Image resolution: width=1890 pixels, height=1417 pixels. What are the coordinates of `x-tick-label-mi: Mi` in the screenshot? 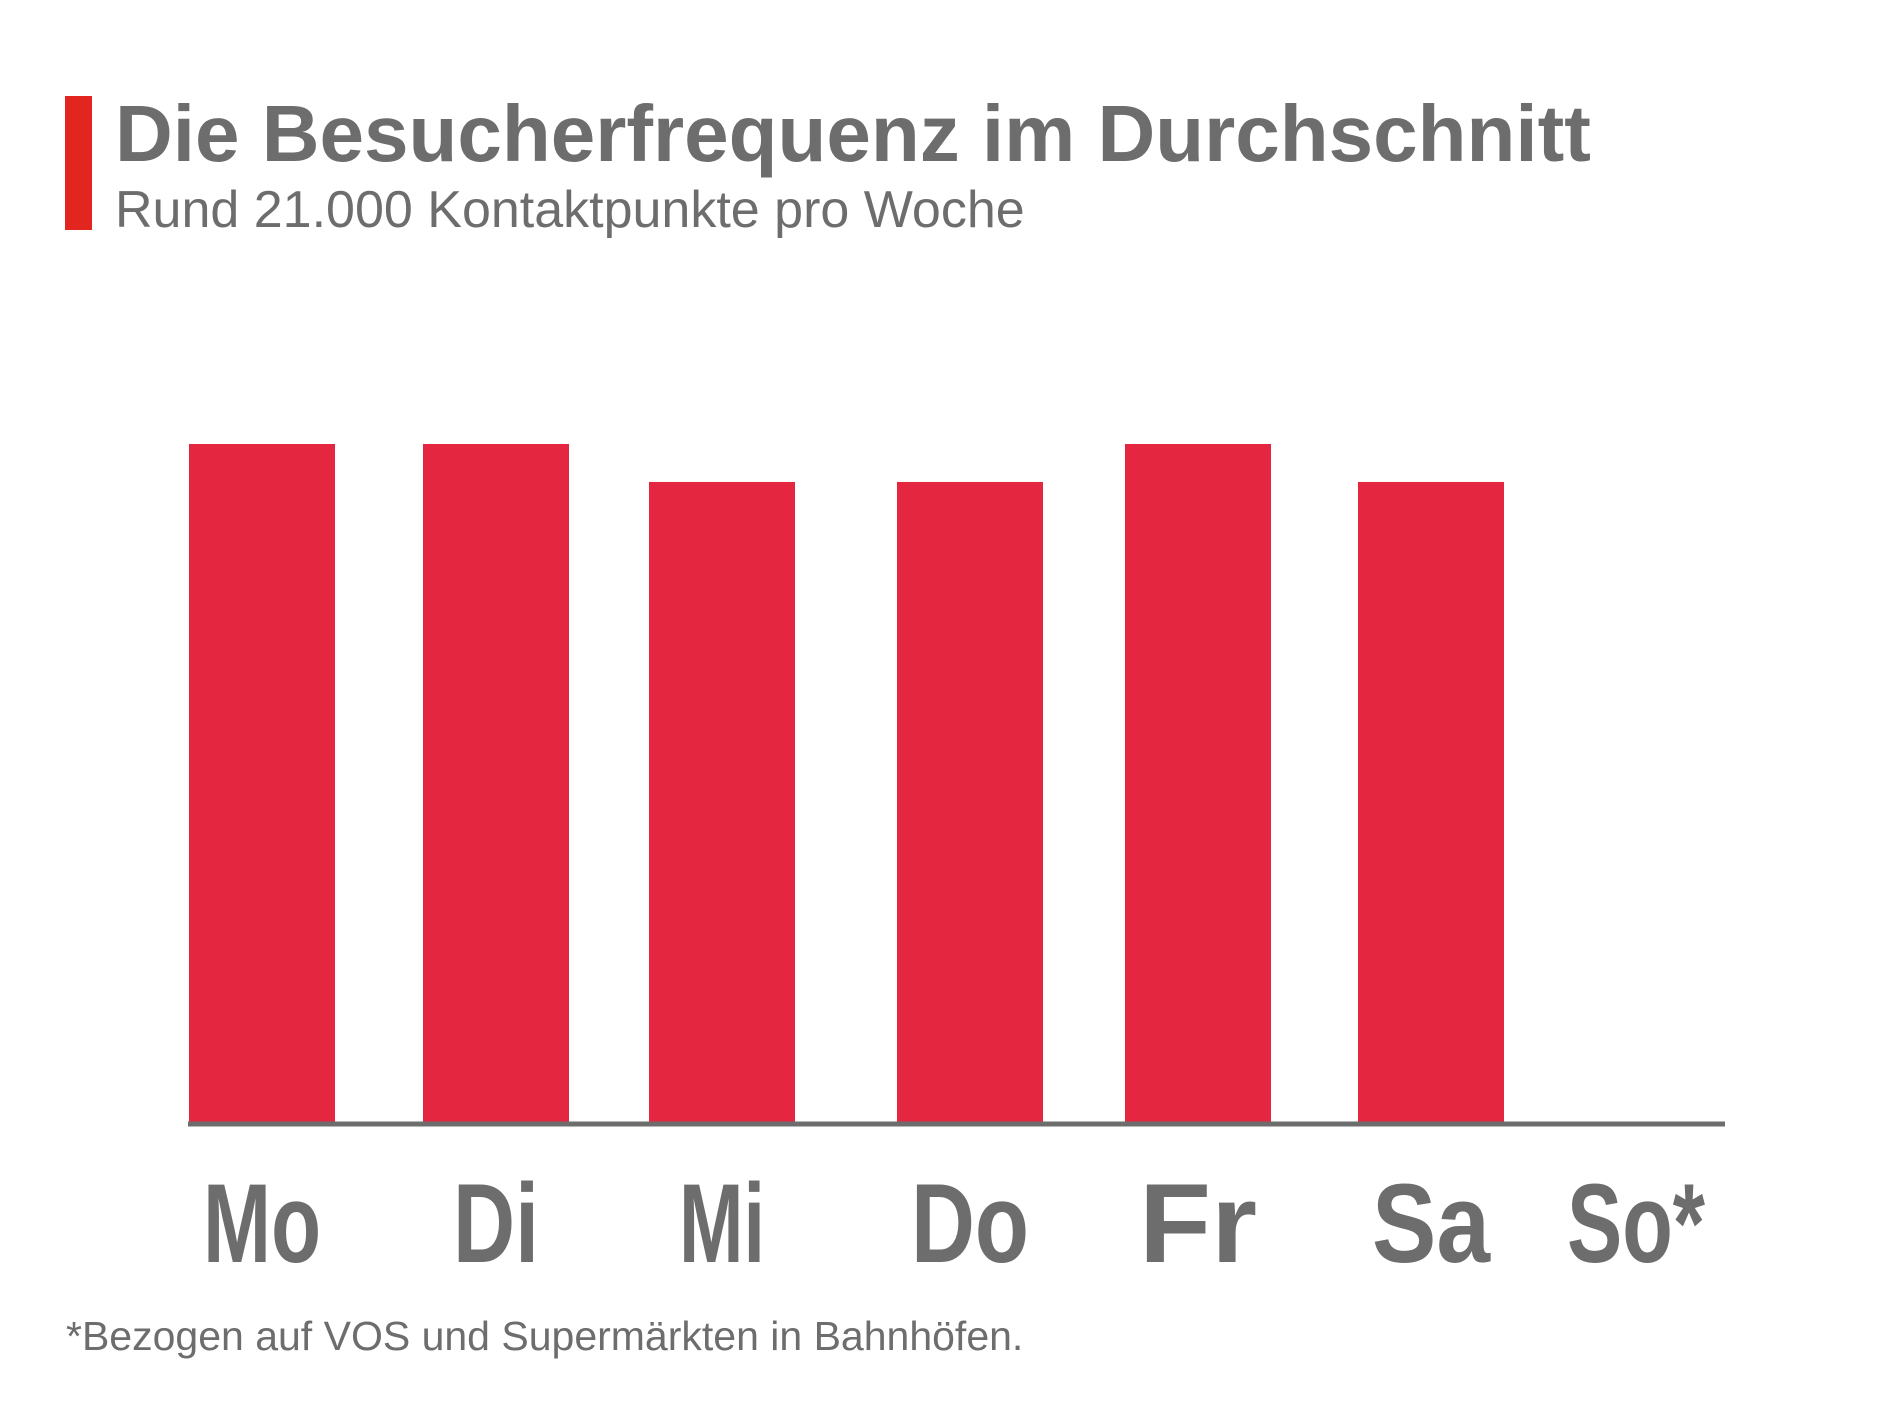 It's located at (722, 1223).